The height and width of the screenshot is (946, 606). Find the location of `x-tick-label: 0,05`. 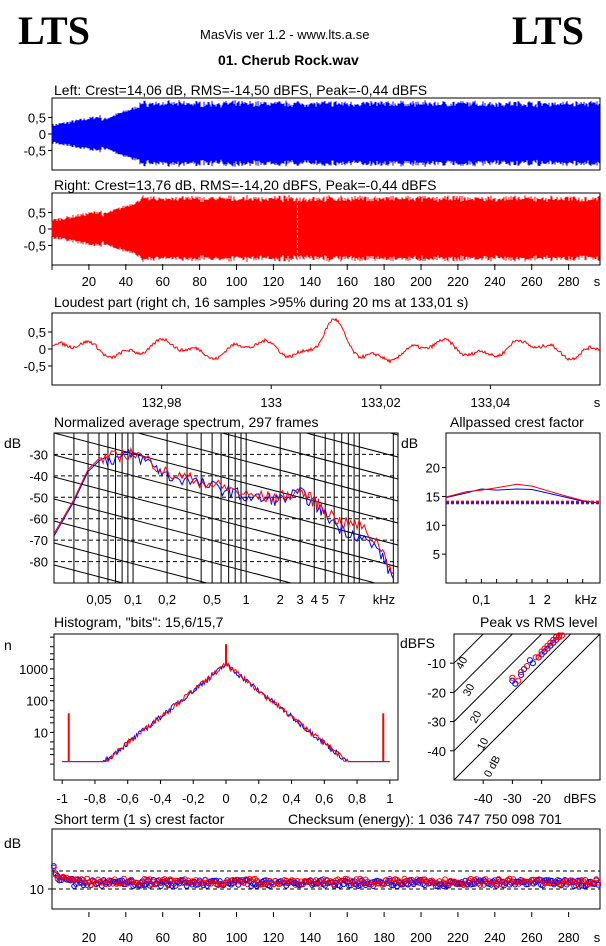

x-tick-label: 0,05 is located at coordinates (98, 599).